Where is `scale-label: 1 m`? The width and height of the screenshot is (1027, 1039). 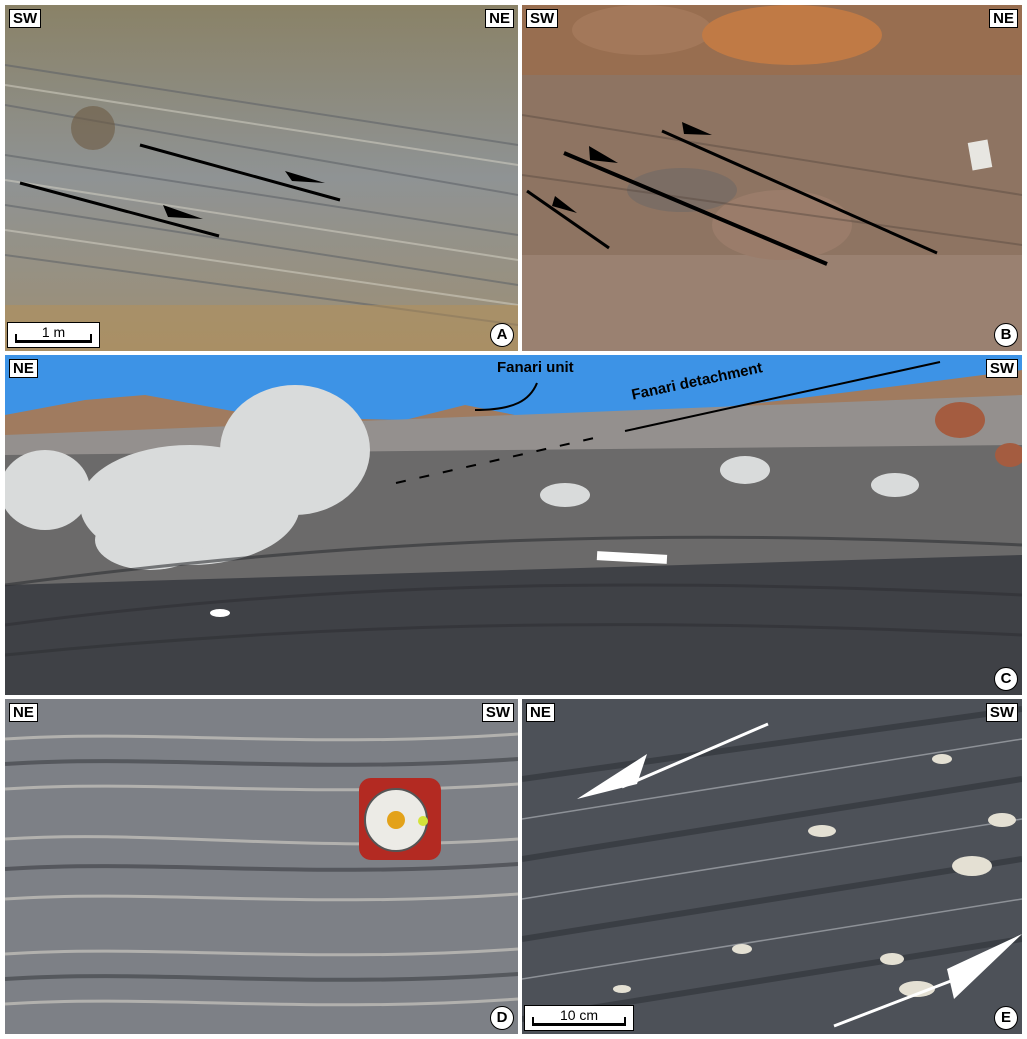
scale-label: 1 m is located at coordinates (53, 332).